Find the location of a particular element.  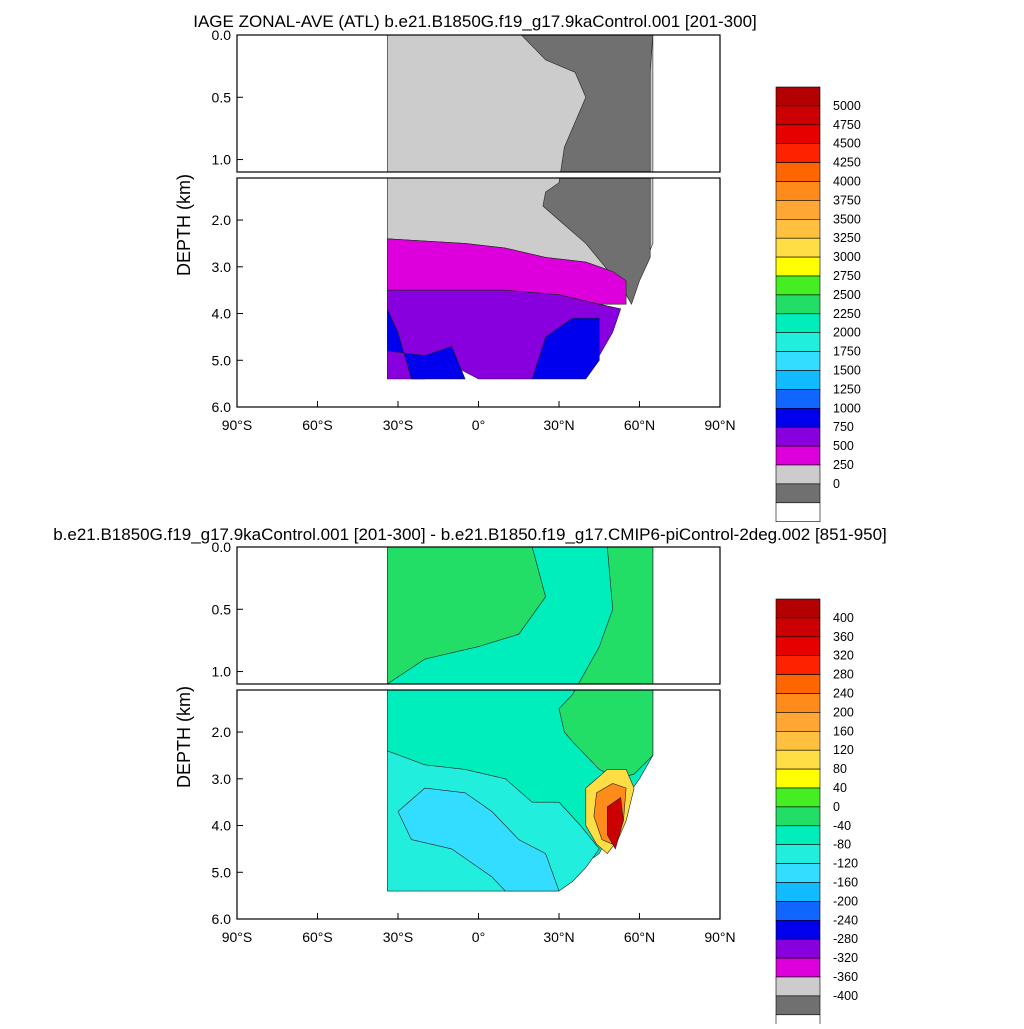

colorbar-label: 280 is located at coordinates (843, 675).